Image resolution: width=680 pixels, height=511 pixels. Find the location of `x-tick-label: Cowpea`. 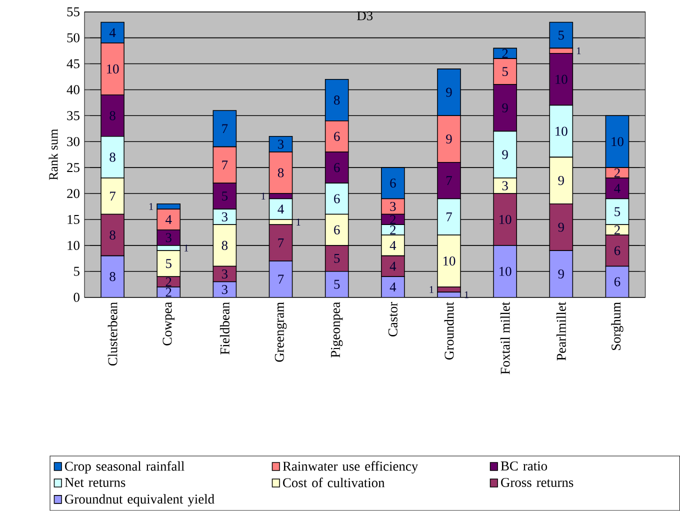

x-tick-label: Cowpea is located at coordinates (168, 324).